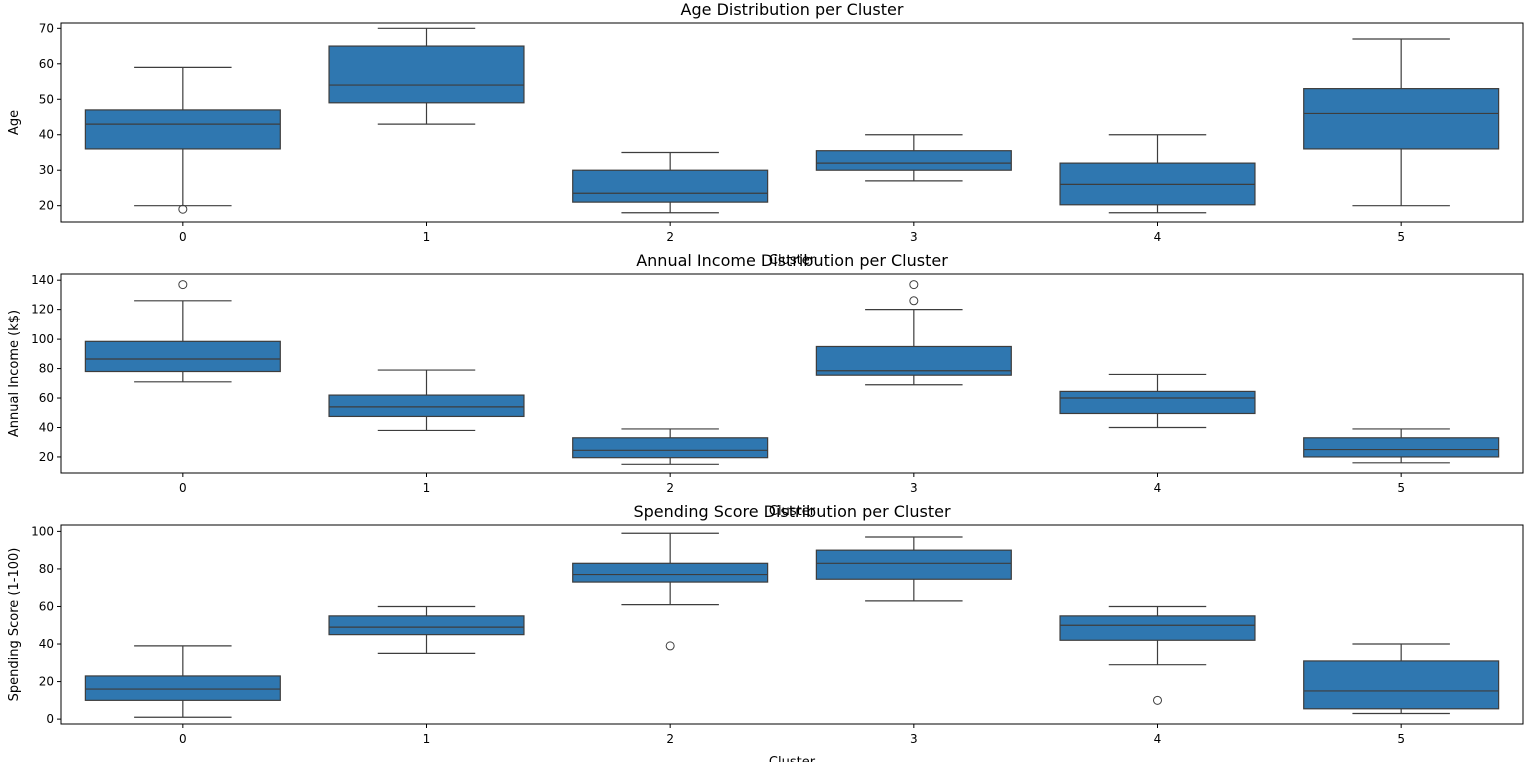 The height and width of the screenshot is (762, 1536). What do you see at coordinates (42, 310) in the screenshot?
I see `y-tick-label: 120` at bounding box center [42, 310].